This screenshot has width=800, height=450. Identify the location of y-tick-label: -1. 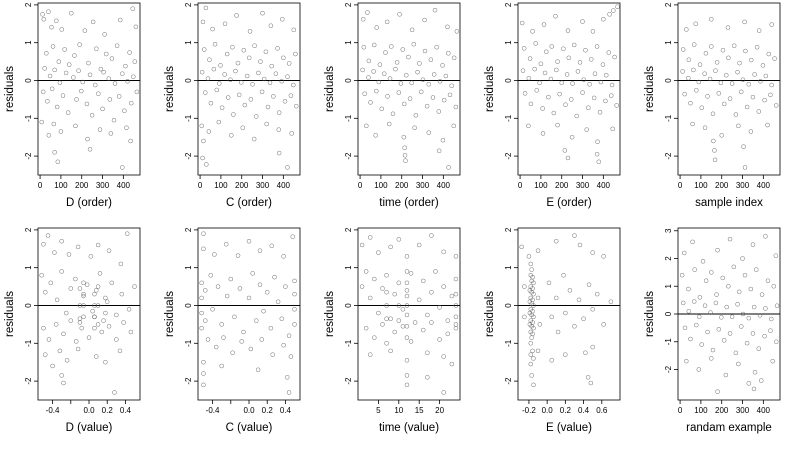
(508, 118).